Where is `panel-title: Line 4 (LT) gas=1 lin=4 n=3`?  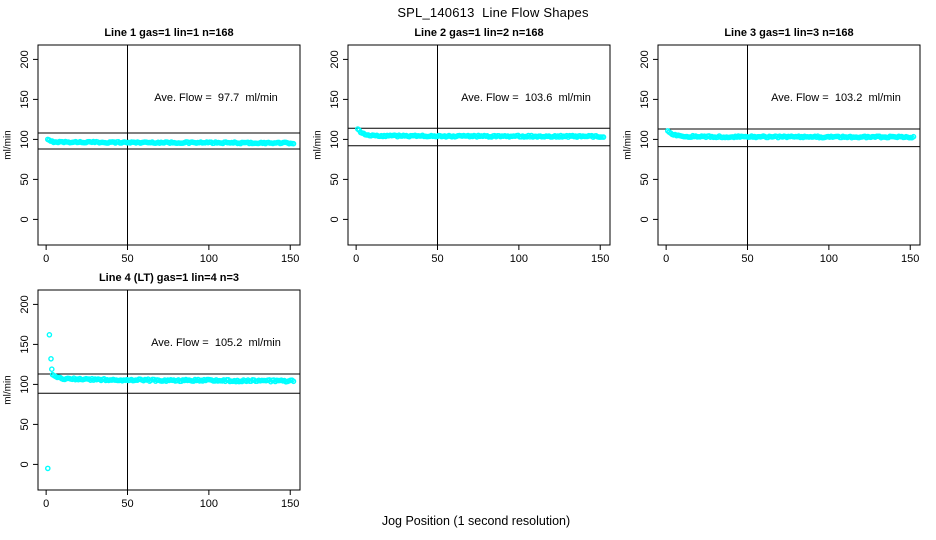
panel-title: Line 4 (LT) gas=1 lin=4 n=3 is located at coordinates (169, 278).